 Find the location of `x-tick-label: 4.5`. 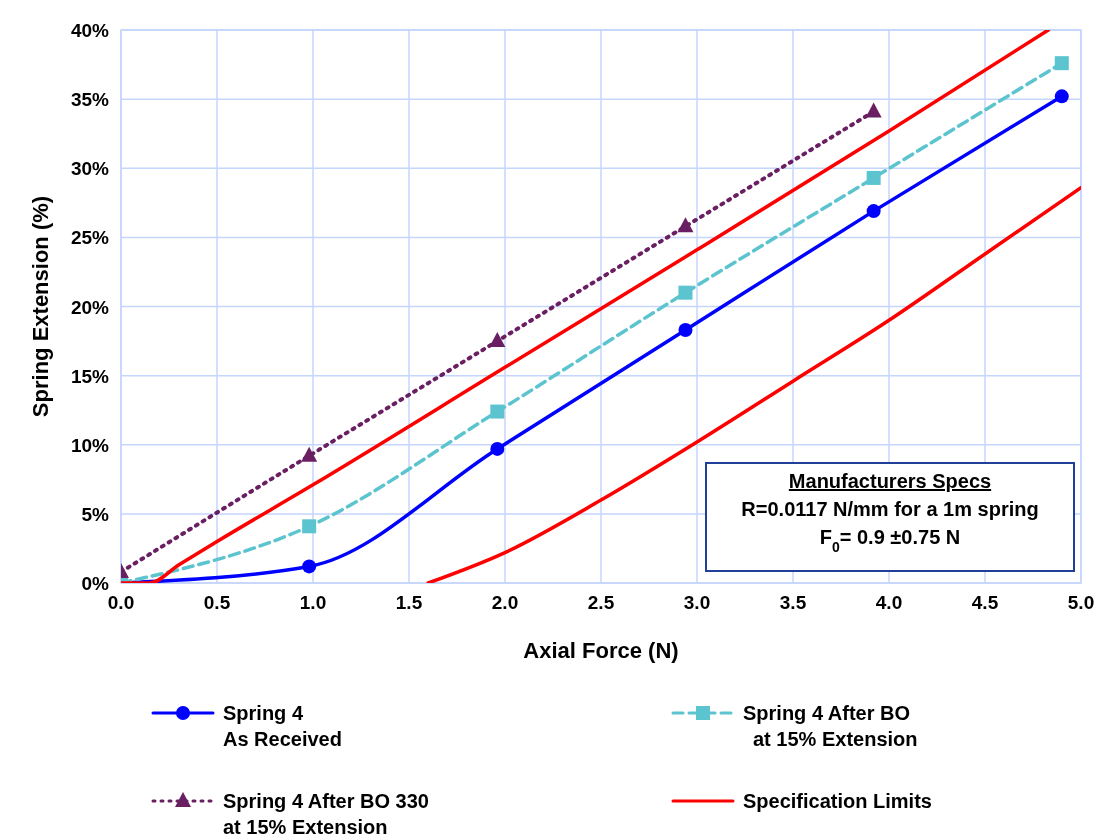

x-tick-label: 4.5 is located at coordinates (985, 602).